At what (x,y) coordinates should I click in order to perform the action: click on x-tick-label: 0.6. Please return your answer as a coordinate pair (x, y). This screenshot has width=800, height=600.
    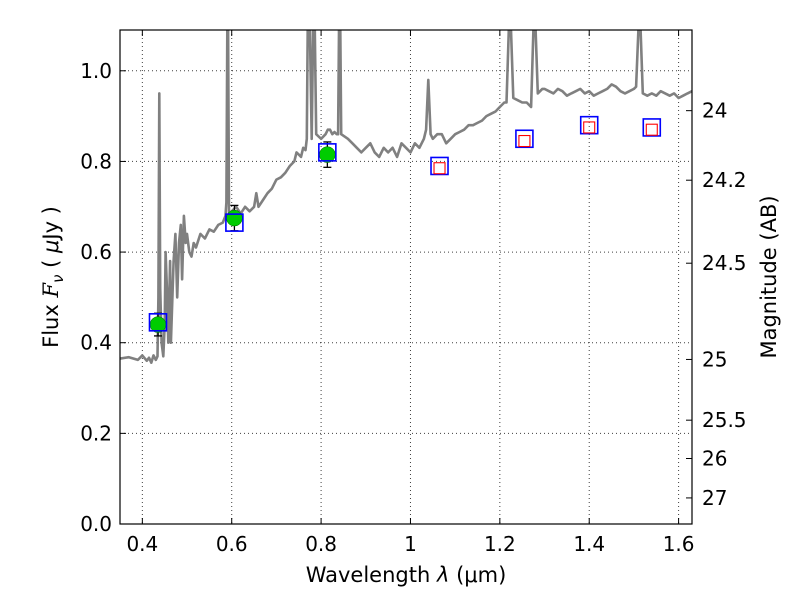
    Looking at the image, I should click on (232, 544).